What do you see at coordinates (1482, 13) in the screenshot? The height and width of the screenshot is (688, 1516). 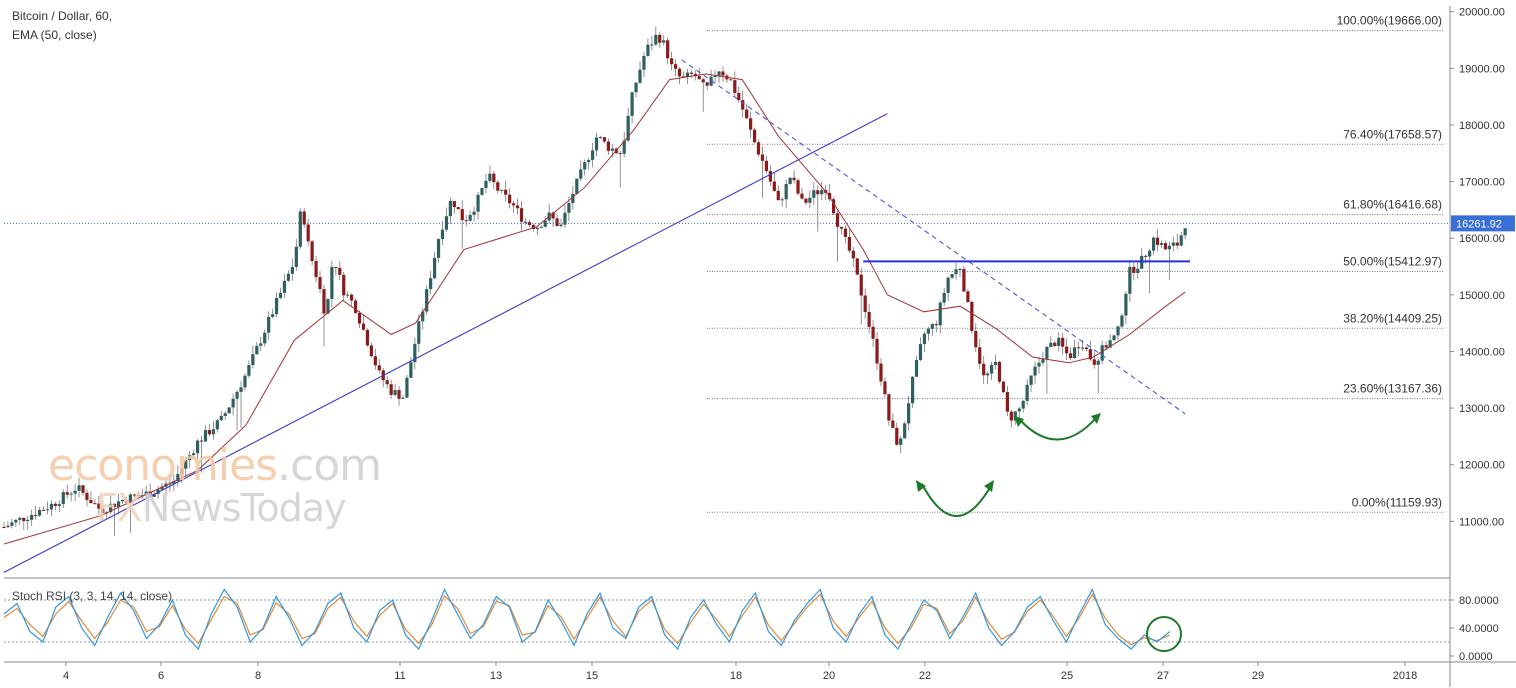 I see `y-tick-label: 20000.00` at bounding box center [1482, 13].